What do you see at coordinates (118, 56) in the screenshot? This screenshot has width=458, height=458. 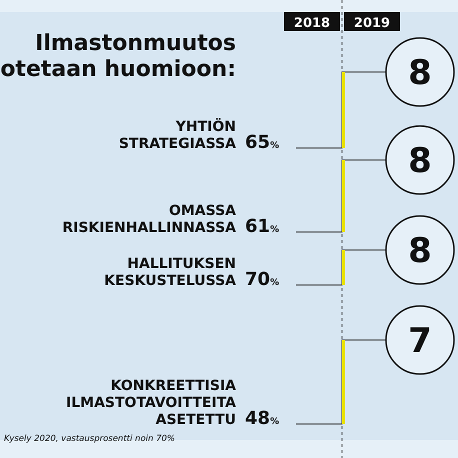 I see `text: Ilmastonmuutos otetaan huomioon:` at bounding box center [118, 56].